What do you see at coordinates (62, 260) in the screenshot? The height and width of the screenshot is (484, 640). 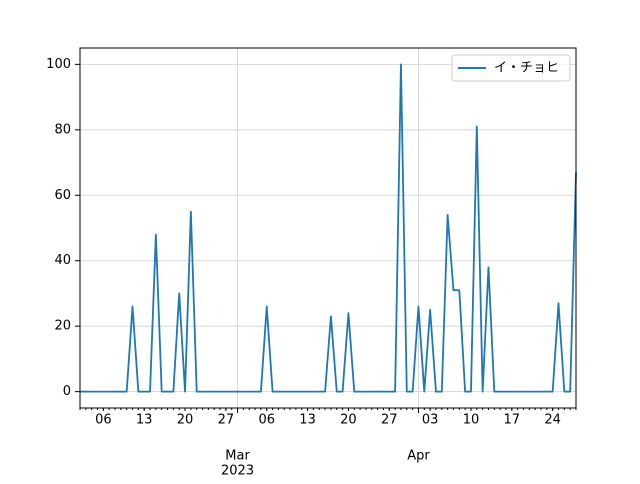 I see `y-tick-label: 40` at bounding box center [62, 260].